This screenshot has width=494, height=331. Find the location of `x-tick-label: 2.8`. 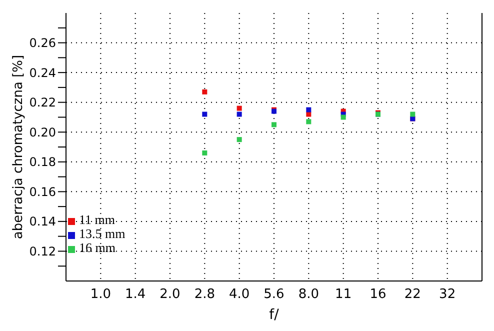

x-tick-label: 2.8 is located at coordinates (205, 294).